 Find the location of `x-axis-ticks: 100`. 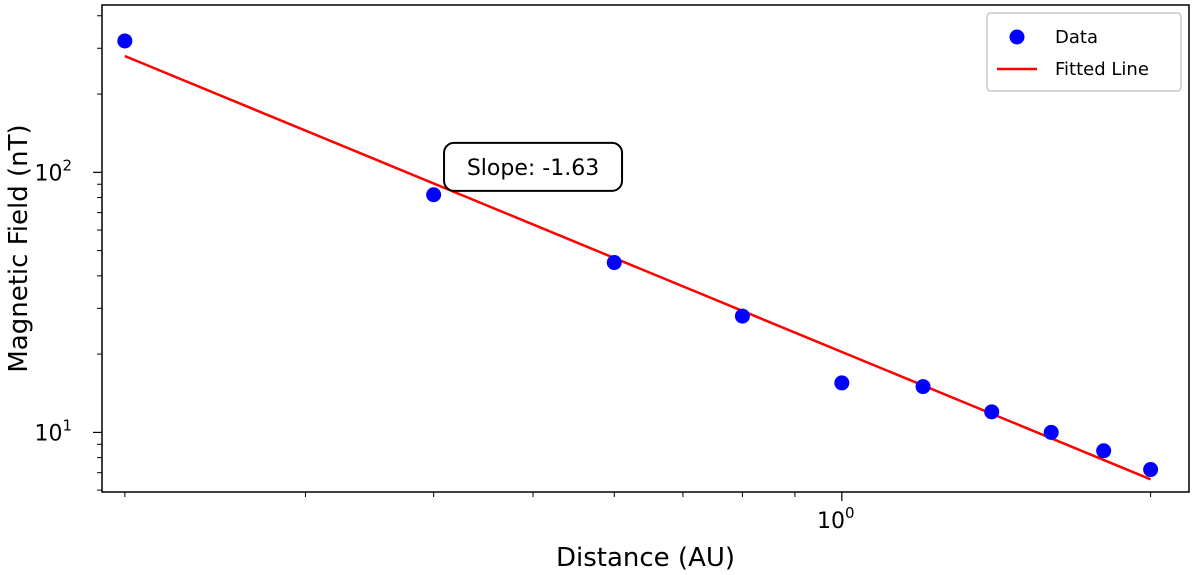

x-axis-ticks: 100 is located at coordinates (638, 513).